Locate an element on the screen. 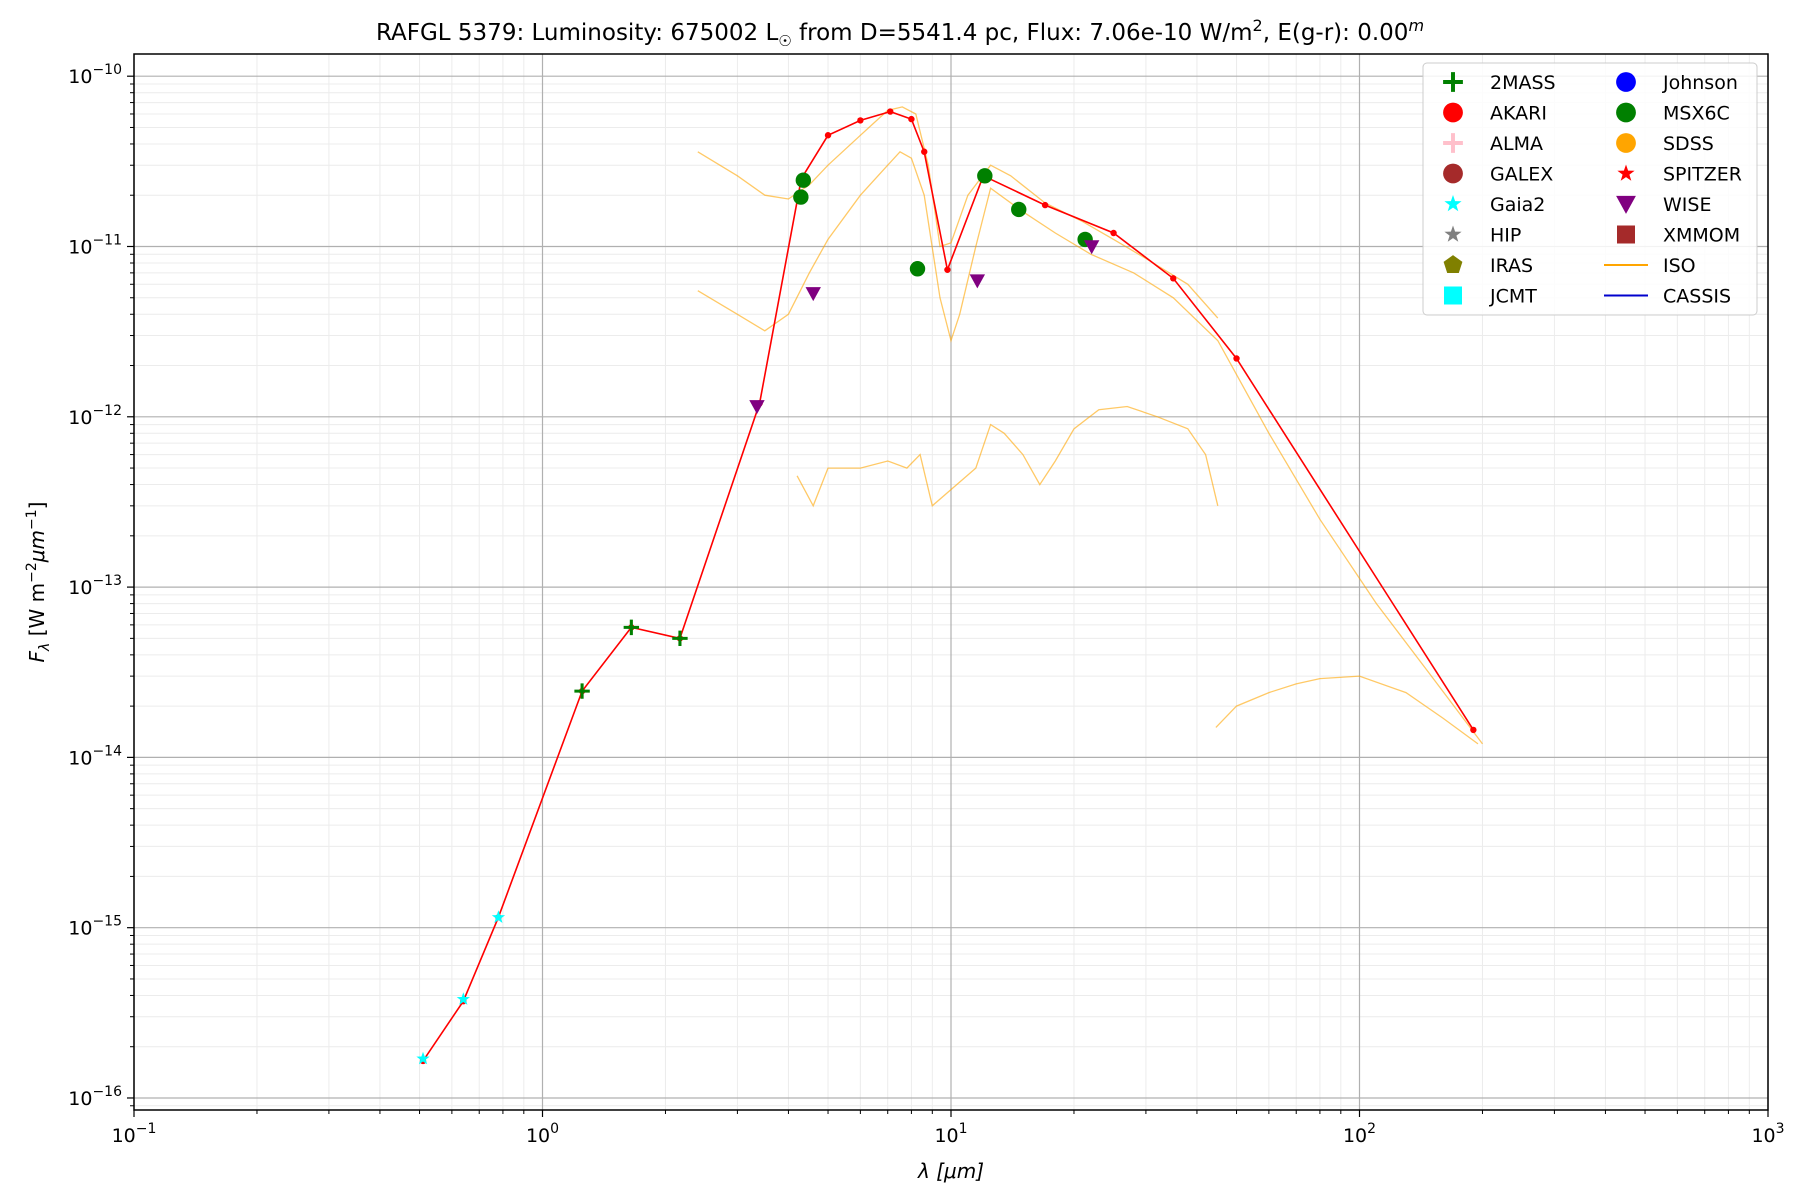 The height and width of the screenshot is (1200, 1800). x-axis-ticks: 10⁻¹ 10⁰ 10¹ 10² 10³ is located at coordinates (948, 1128).